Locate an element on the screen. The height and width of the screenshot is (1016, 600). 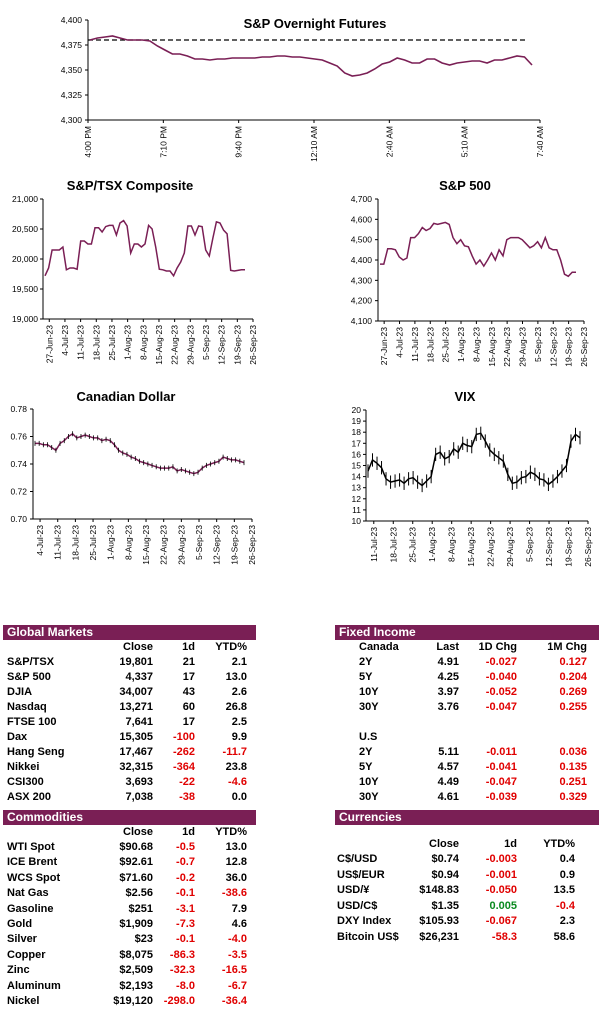
x-tick-label: 18-Jul-23 is located at coordinates (96, 343).